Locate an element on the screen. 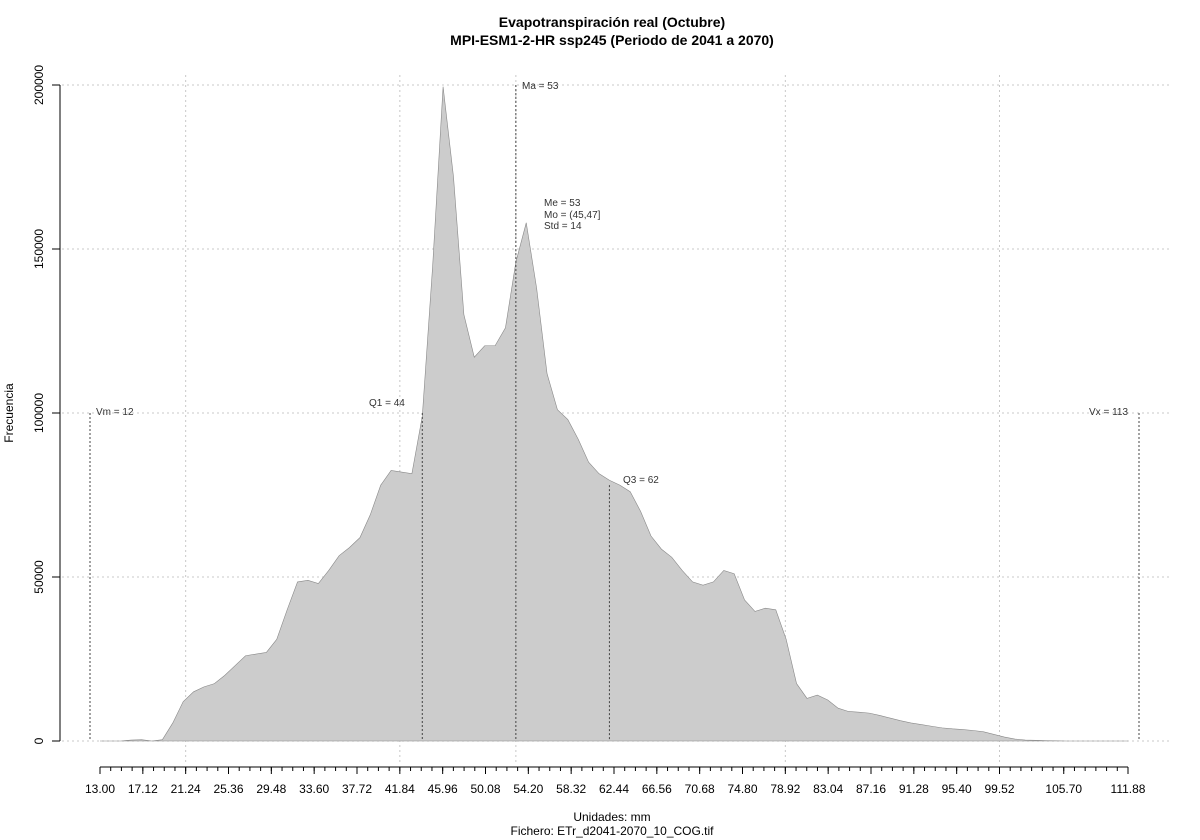 This screenshot has height=840, width=1200. x-tick-label: 74.80 is located at coordinates (742, 789).